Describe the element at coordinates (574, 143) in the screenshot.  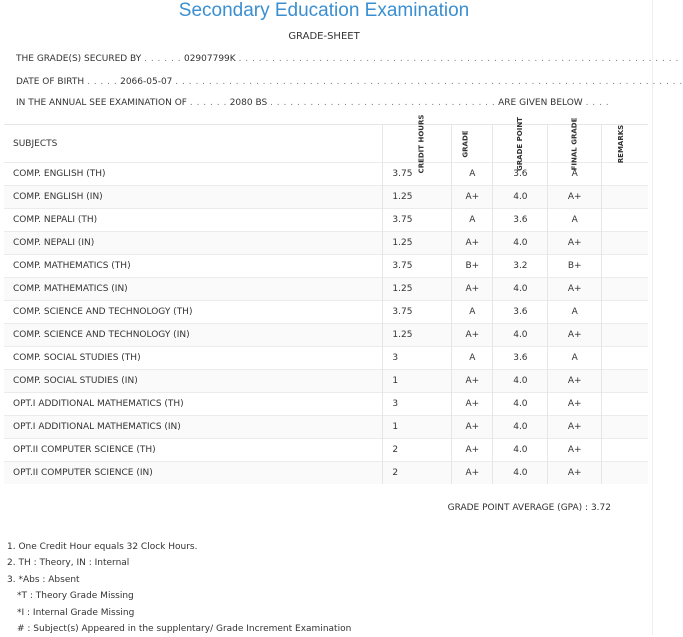
I see `final-grade-header: FINAL GRADE` at that location.